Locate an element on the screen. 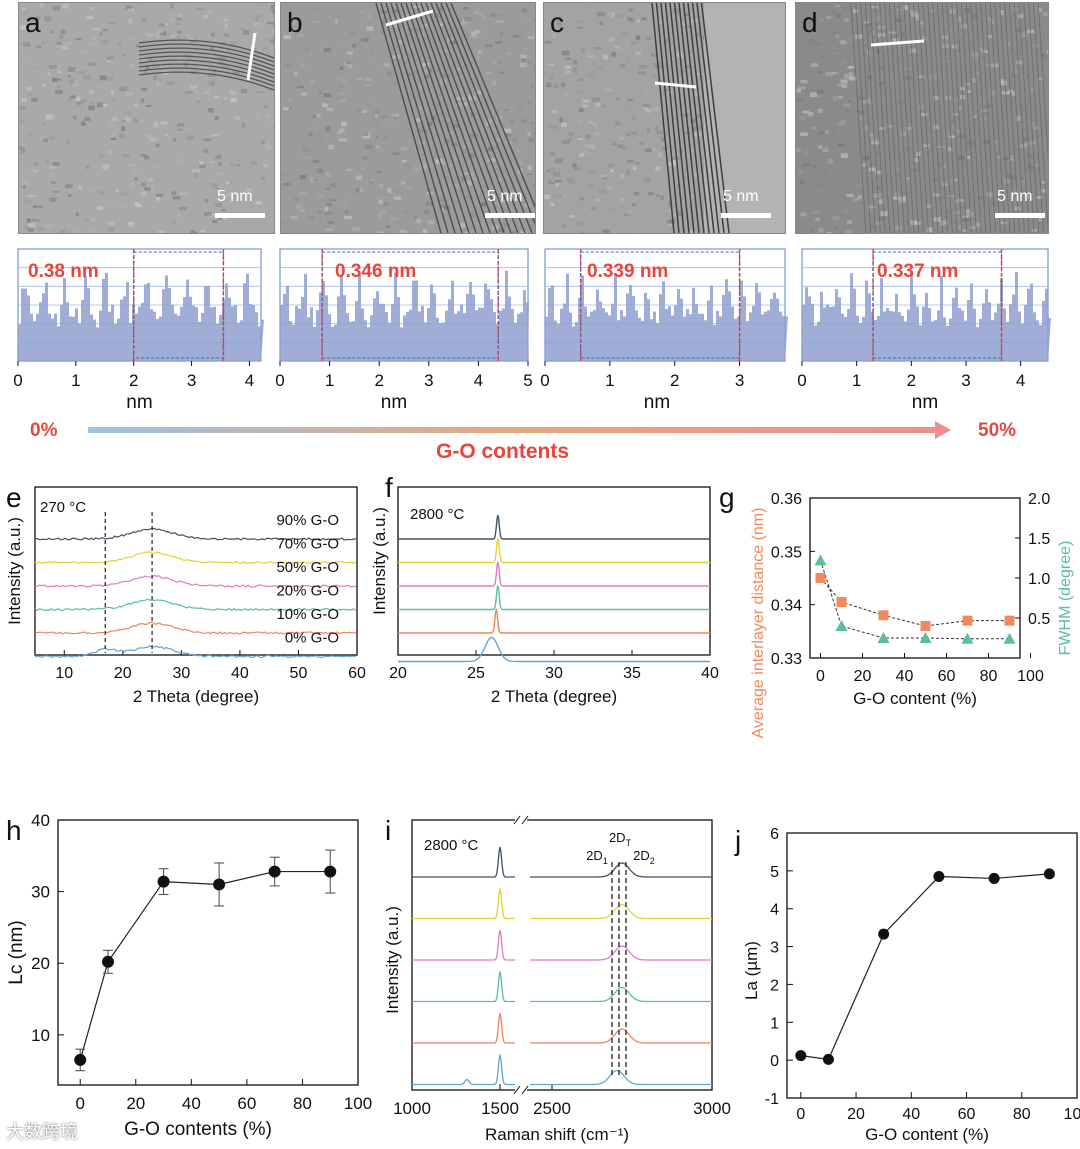  profile-tick-label: 2 is located at coordinates (911, 380).